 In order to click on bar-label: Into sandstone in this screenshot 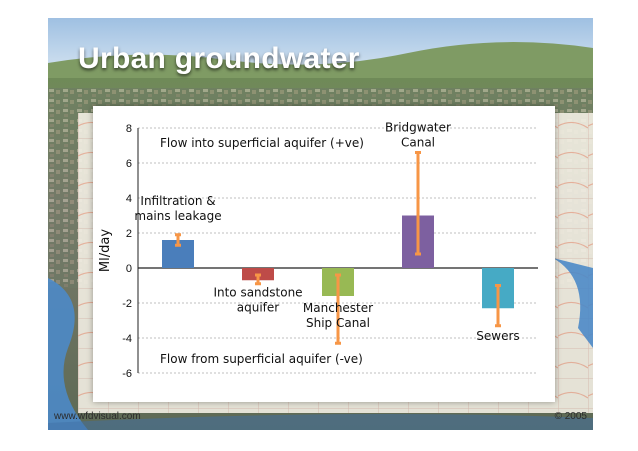, I will do `click(257, 292)`.